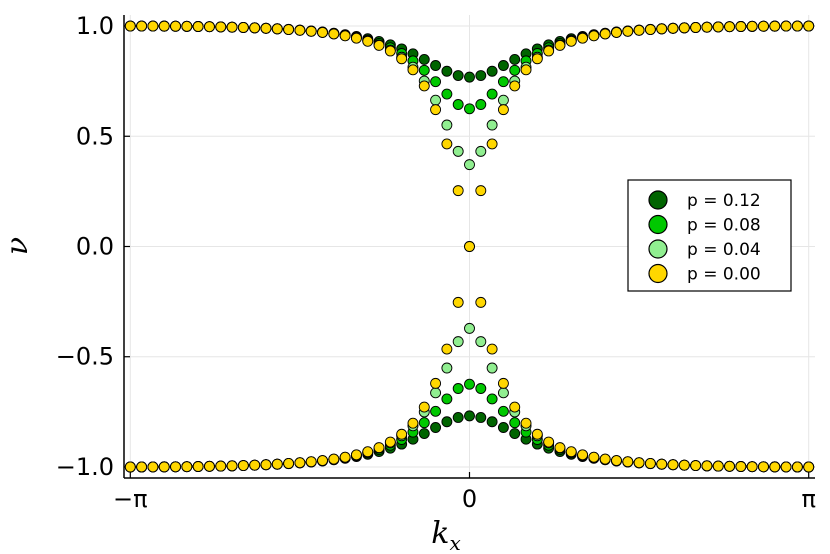  I want to click on y-tick-label: −0.5, so click(85, 357).